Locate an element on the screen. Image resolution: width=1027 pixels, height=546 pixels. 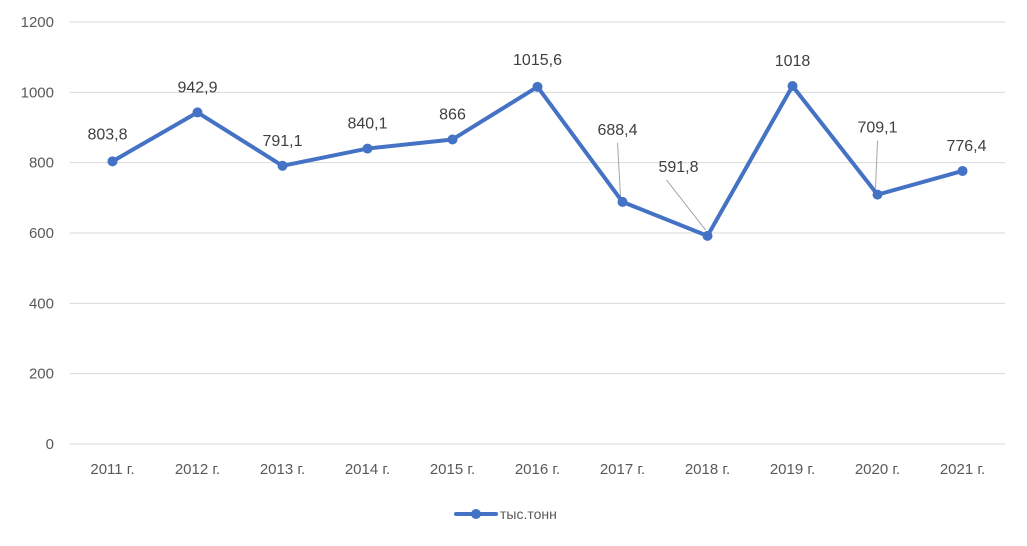
legend: тыс.тонн is located at coordinates (505, 514).